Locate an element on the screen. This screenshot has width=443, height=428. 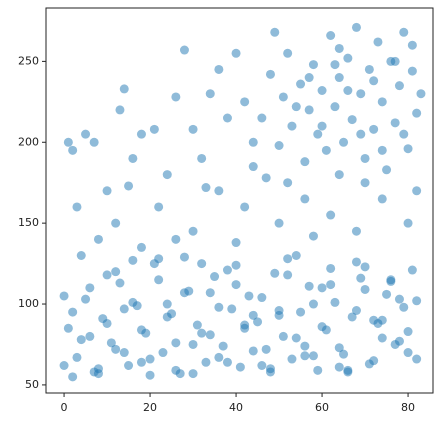
y-tick-label: 250 is located at coordinates (28, 60).